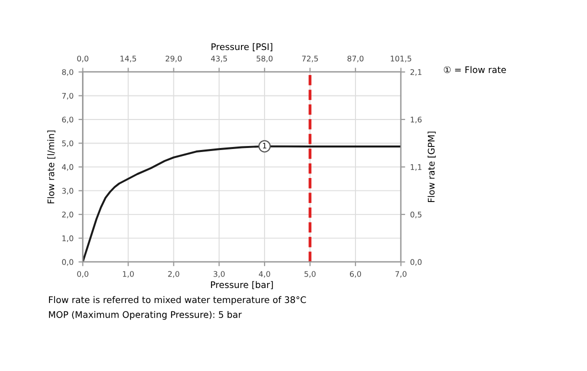 This screenshot has width=587, height=371. What do you see at coordinates (51, 167) in the screenshot?
I see `y-axis-title: Flow rate [l/min]` at bounding box center [51, 167].